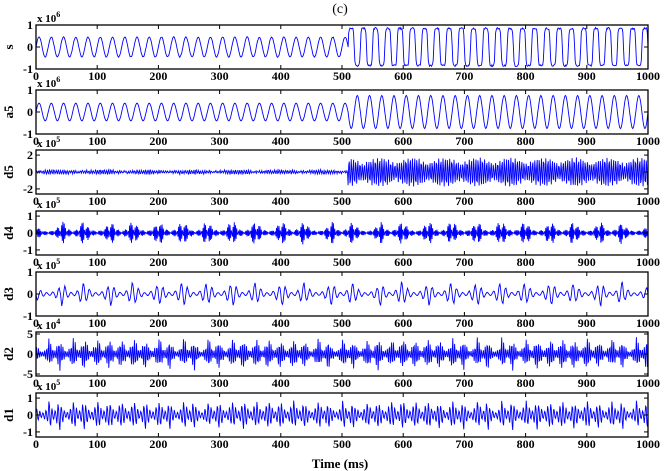  Describe the element at coordinates (342, 47) in the screenshot. I see `series-line-s` at that location.